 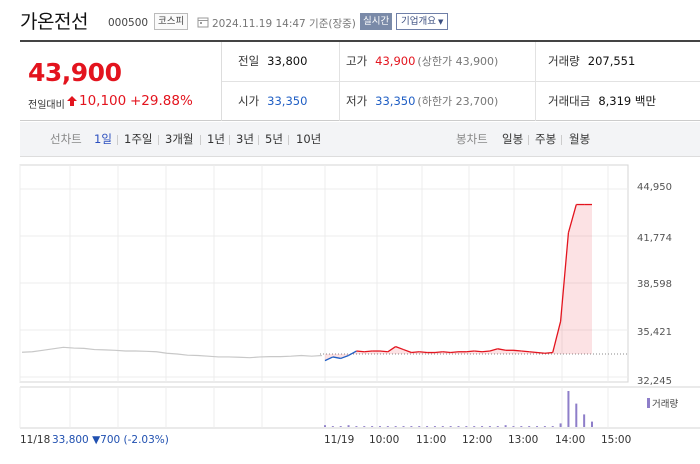 I want to click on high-cell: 고가 43,900 (상한가 43,900), so click(x=422, y=61).